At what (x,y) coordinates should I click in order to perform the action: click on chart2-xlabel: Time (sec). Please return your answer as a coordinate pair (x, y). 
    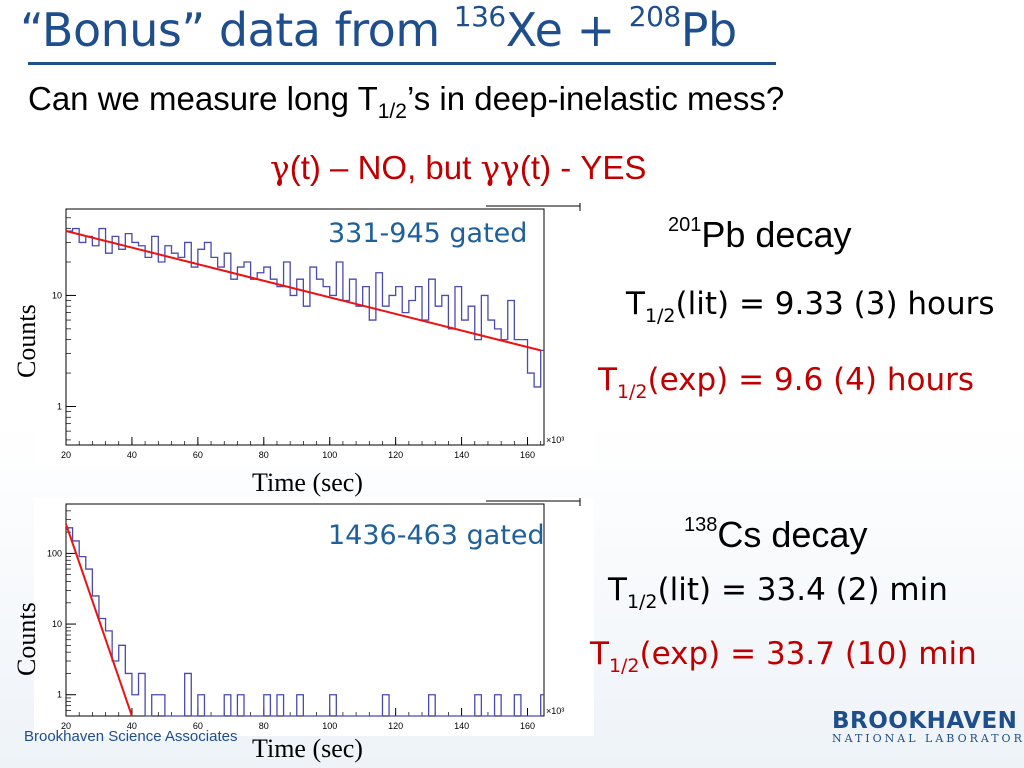
    Looking at the image, I should click on (307, 748).